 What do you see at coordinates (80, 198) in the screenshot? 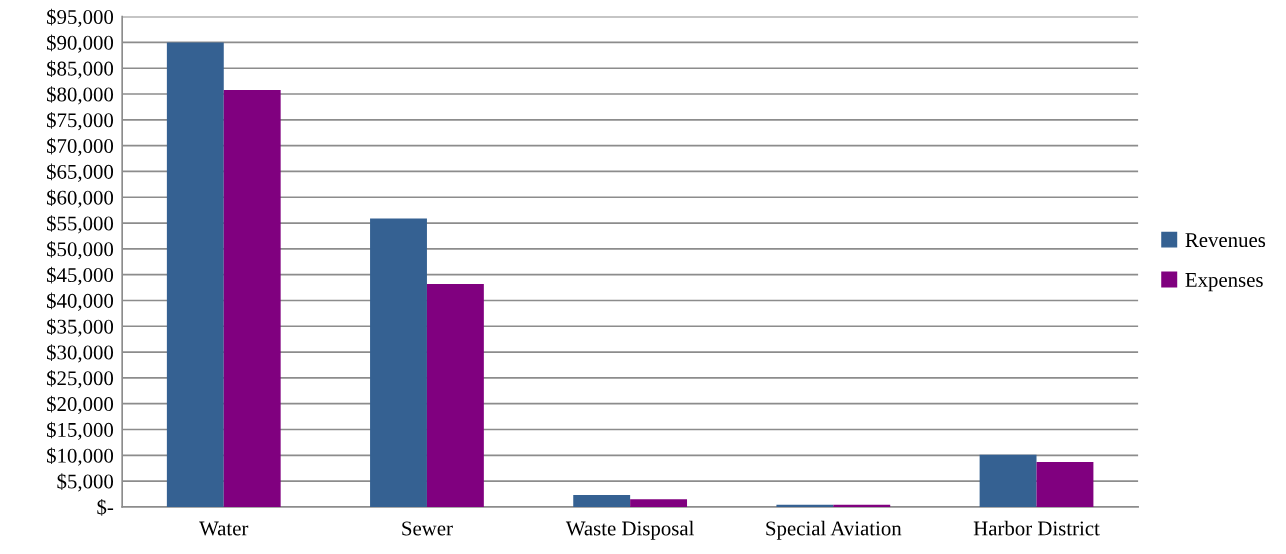
I see `y-tick-label: $60,000` at bounding box center [80, 198].